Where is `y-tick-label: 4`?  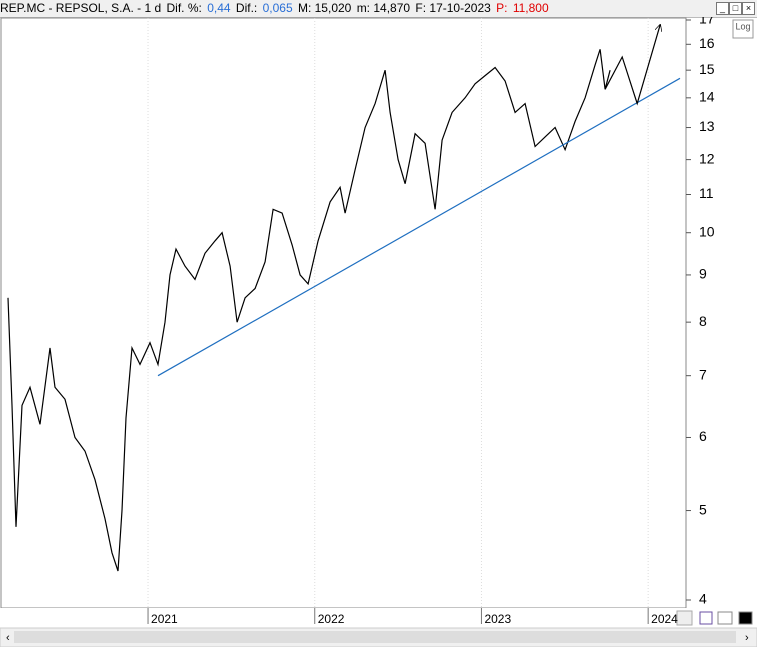
y-tick-label: 4 is located at coordinates (703, 599).